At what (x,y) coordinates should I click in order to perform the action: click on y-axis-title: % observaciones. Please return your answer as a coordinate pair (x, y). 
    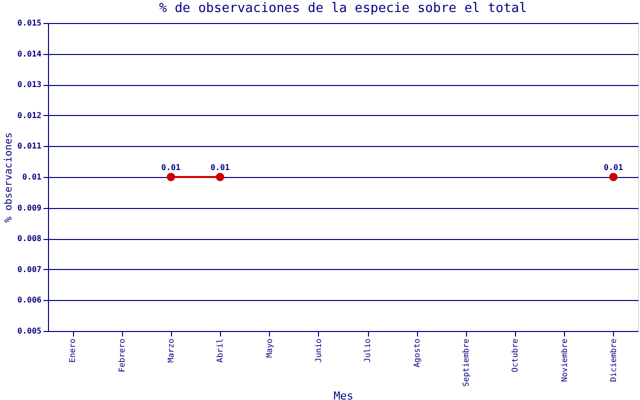
    Looking at the image, I should click on (8, 177).